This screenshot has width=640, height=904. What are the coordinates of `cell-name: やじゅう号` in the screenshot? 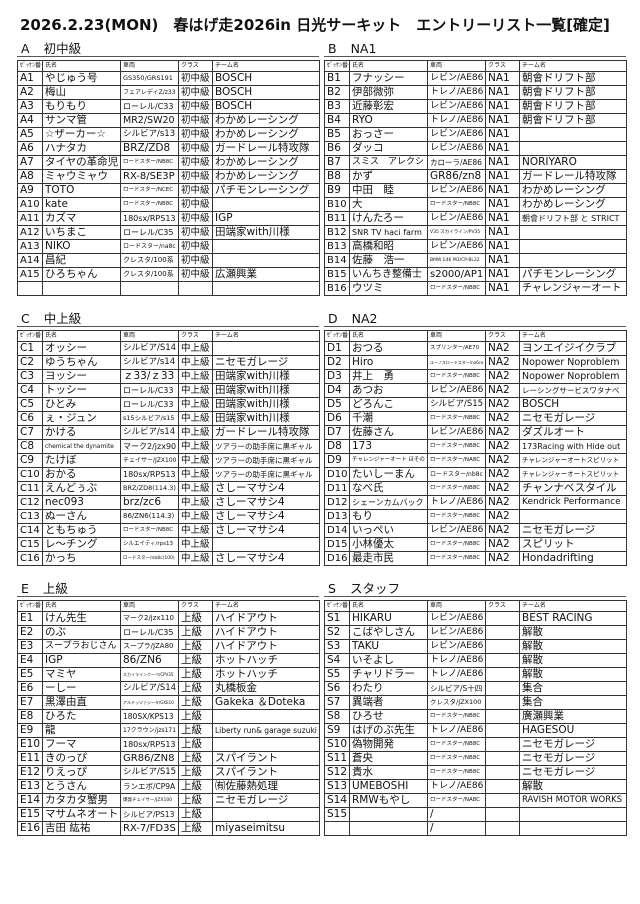 It's located at (81, 78).